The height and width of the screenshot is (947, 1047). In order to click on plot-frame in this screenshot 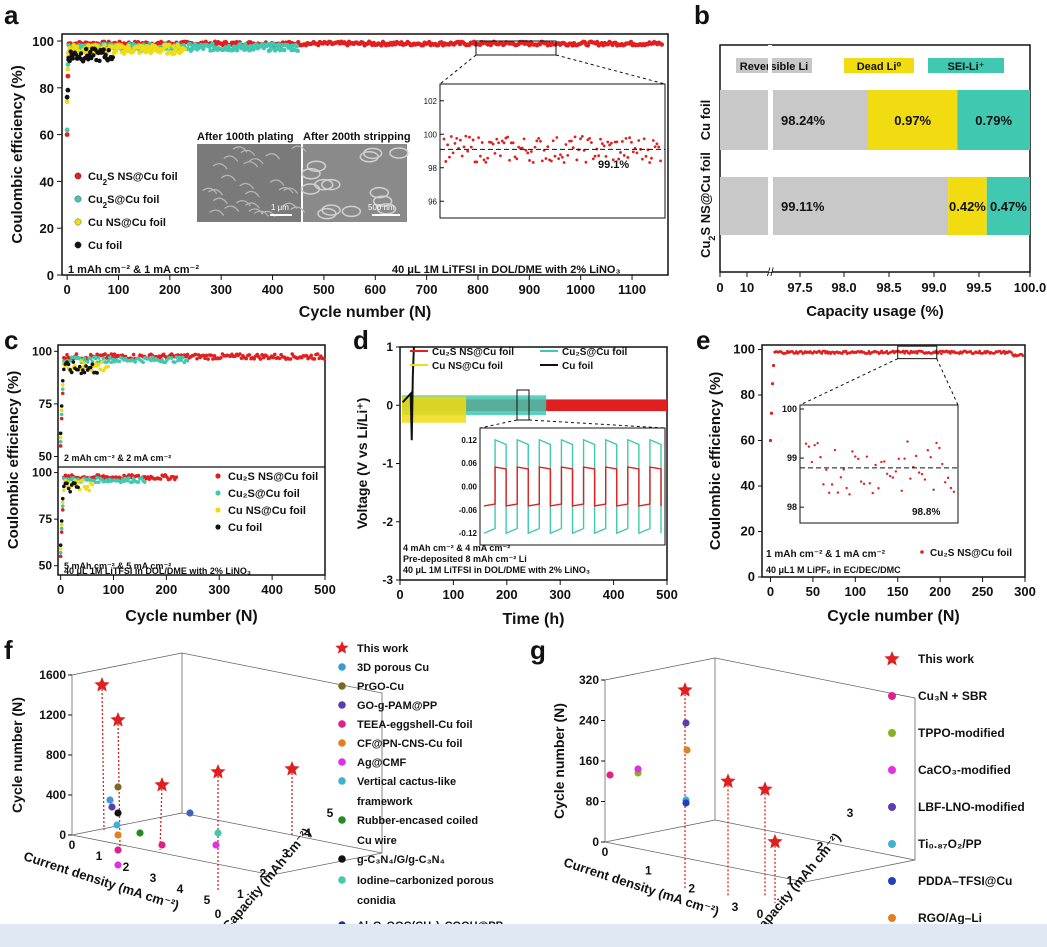, I will do `click(365, 154)`.